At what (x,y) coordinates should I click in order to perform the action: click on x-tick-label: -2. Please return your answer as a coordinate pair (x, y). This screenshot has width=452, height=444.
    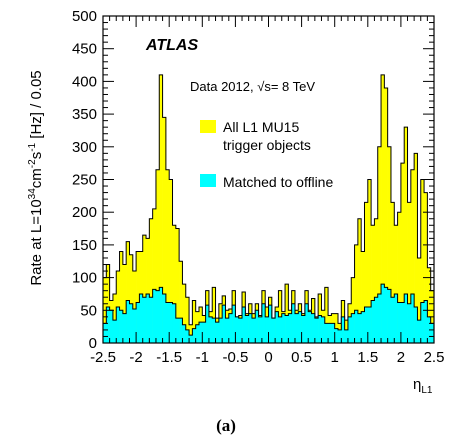
    Looking at the image, I should click on (135, 357).